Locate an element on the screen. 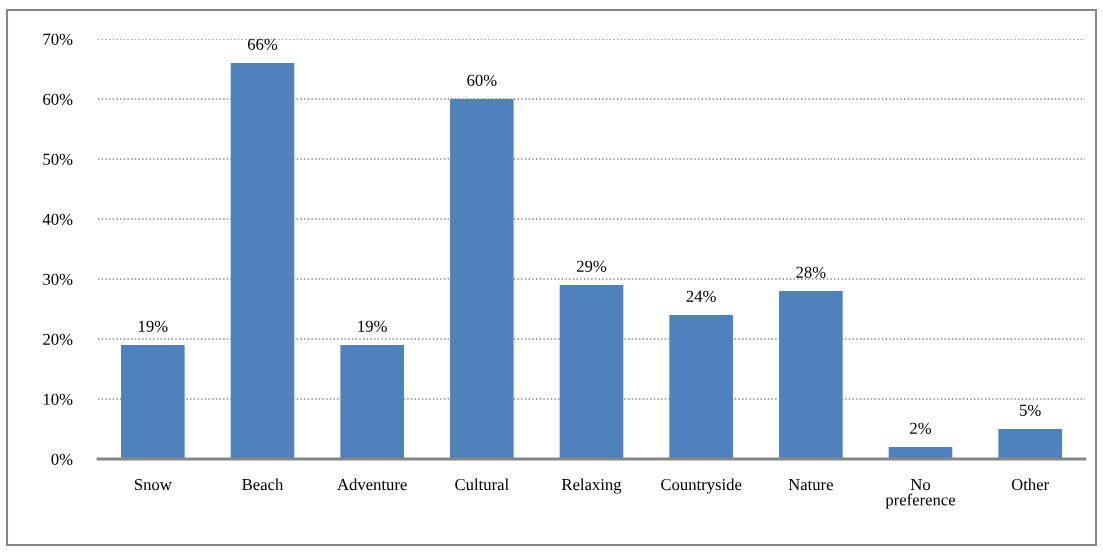  y-tick-label: 20% is located at coordinates (58, 339).